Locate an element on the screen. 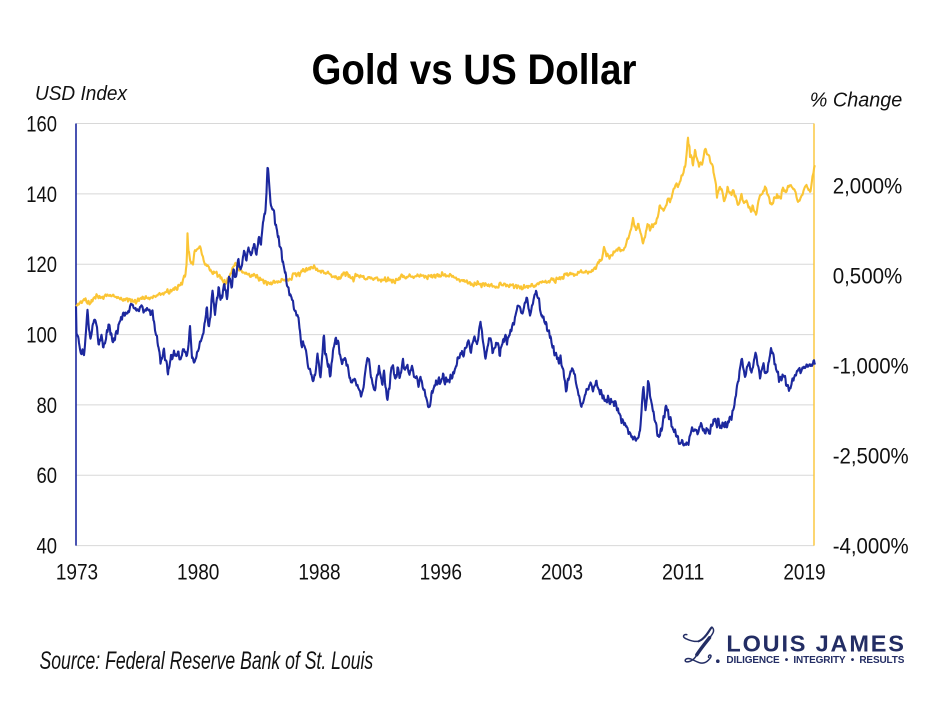 The width and height of the screenshot is (936, 702). svg-text:DILIGENCE • INTEGRITY • RE: DILIGENCE • INTEGRITY • RESULTS is located at coordinates (815, 660).